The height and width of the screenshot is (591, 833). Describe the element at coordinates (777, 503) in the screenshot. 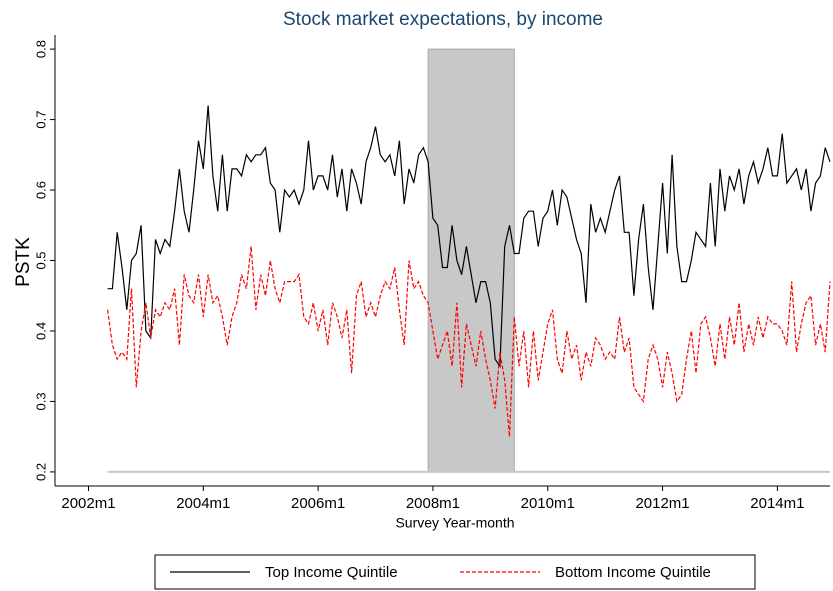

I see `x-tick-label: 2014m1` at that location.